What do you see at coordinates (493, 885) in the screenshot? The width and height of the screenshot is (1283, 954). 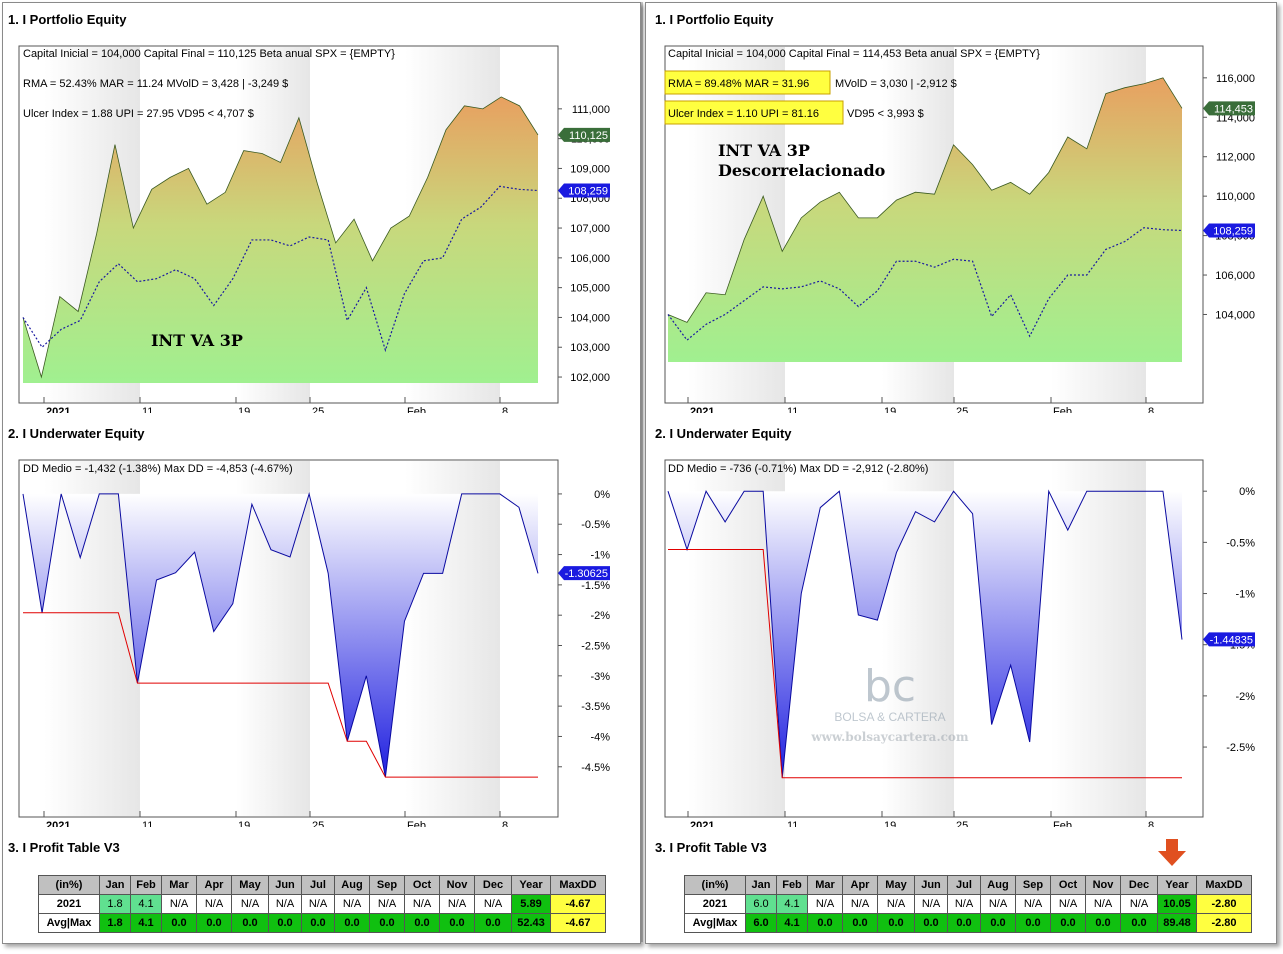 I see `column-header: Dec` at bounding box center [493, 885].